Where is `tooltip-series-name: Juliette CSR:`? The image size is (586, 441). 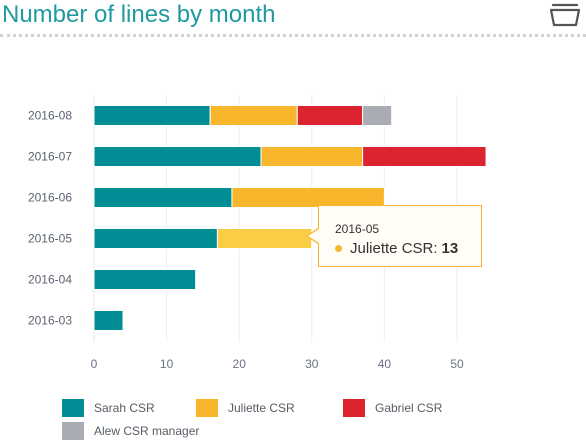 tooltip-series-name: Juliette CSR: is located at coordinates (394, 248).